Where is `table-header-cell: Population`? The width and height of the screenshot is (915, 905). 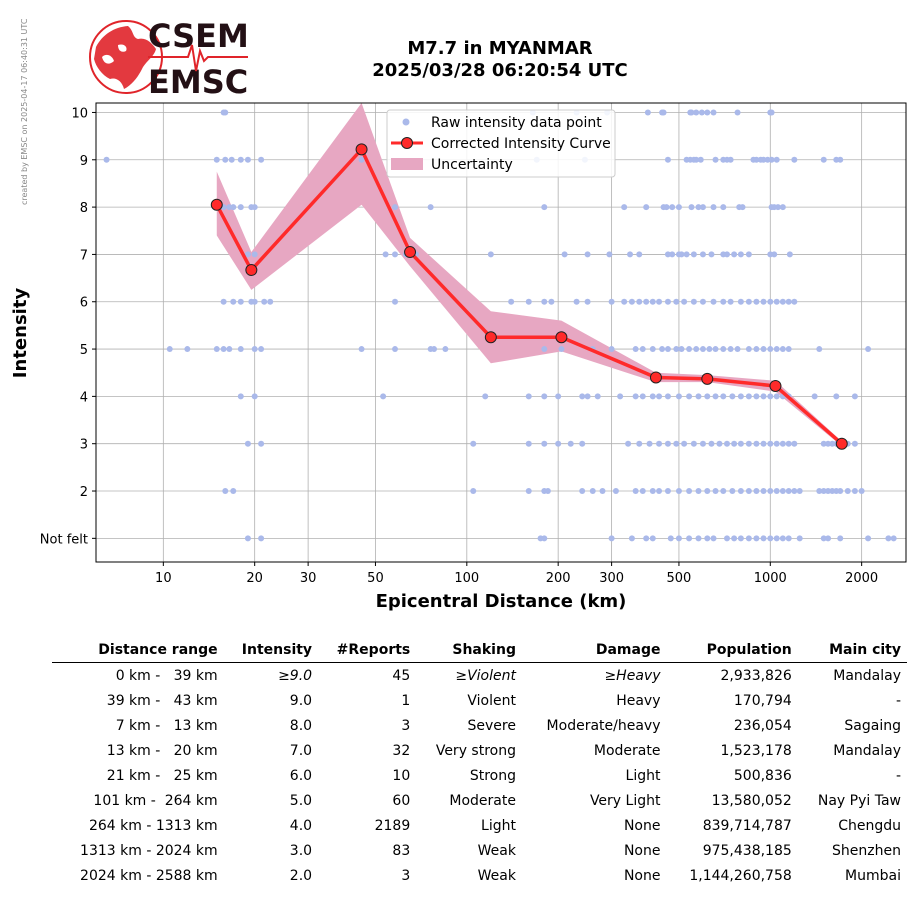 table-header-cell: Population is located at coordinates (732, 651).